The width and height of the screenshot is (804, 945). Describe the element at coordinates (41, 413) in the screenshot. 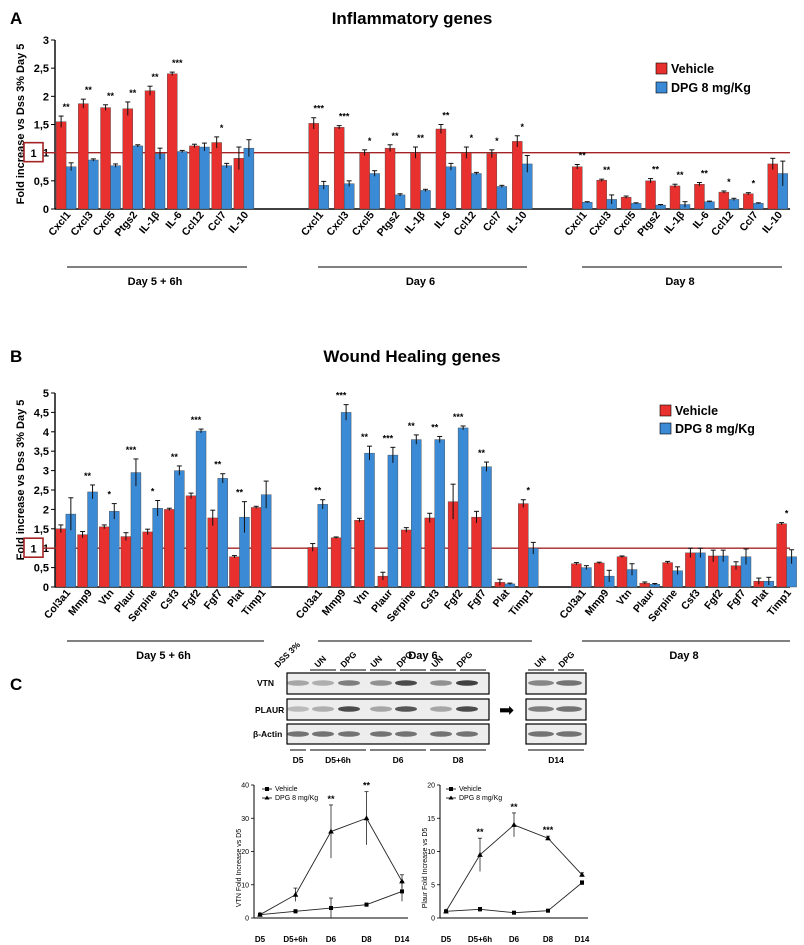

I see `y-tick-label: 4,5` at that location.